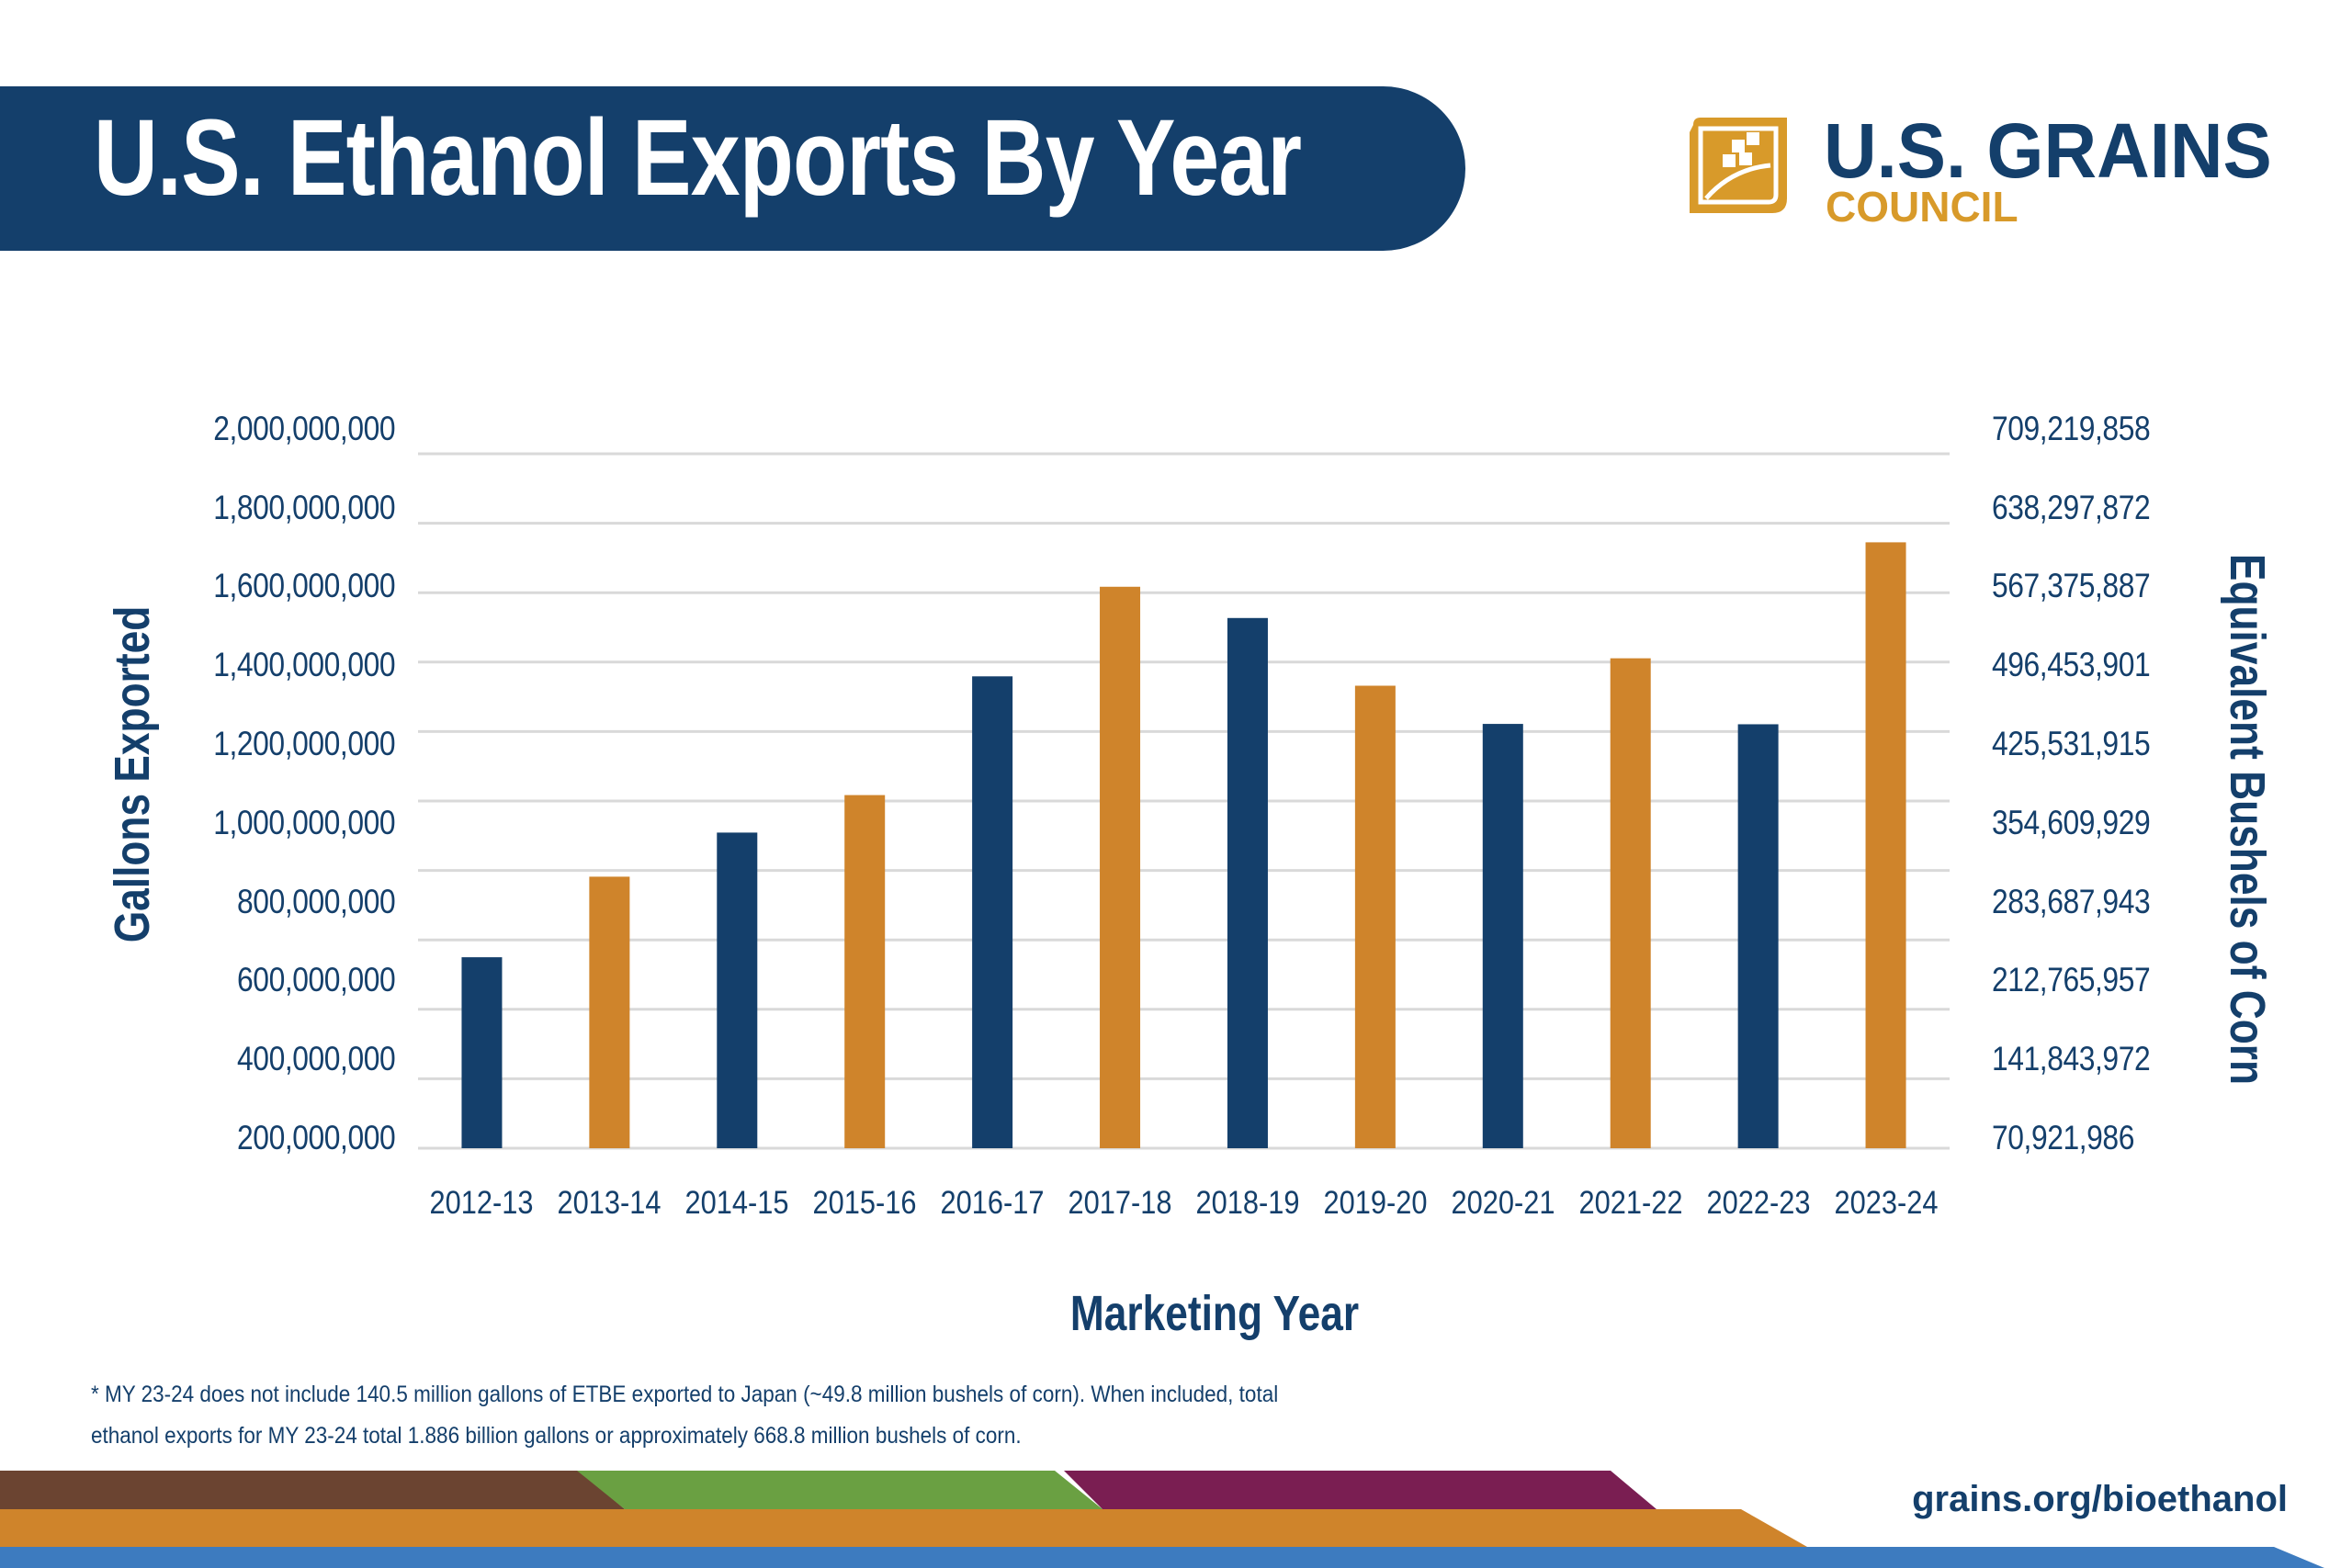 This screenshot has height=1568, width=2352. Describe the element at coordinates (2071, 822) in the screenshot. I see `y-right-tick-label: 354,609,929` at that location.